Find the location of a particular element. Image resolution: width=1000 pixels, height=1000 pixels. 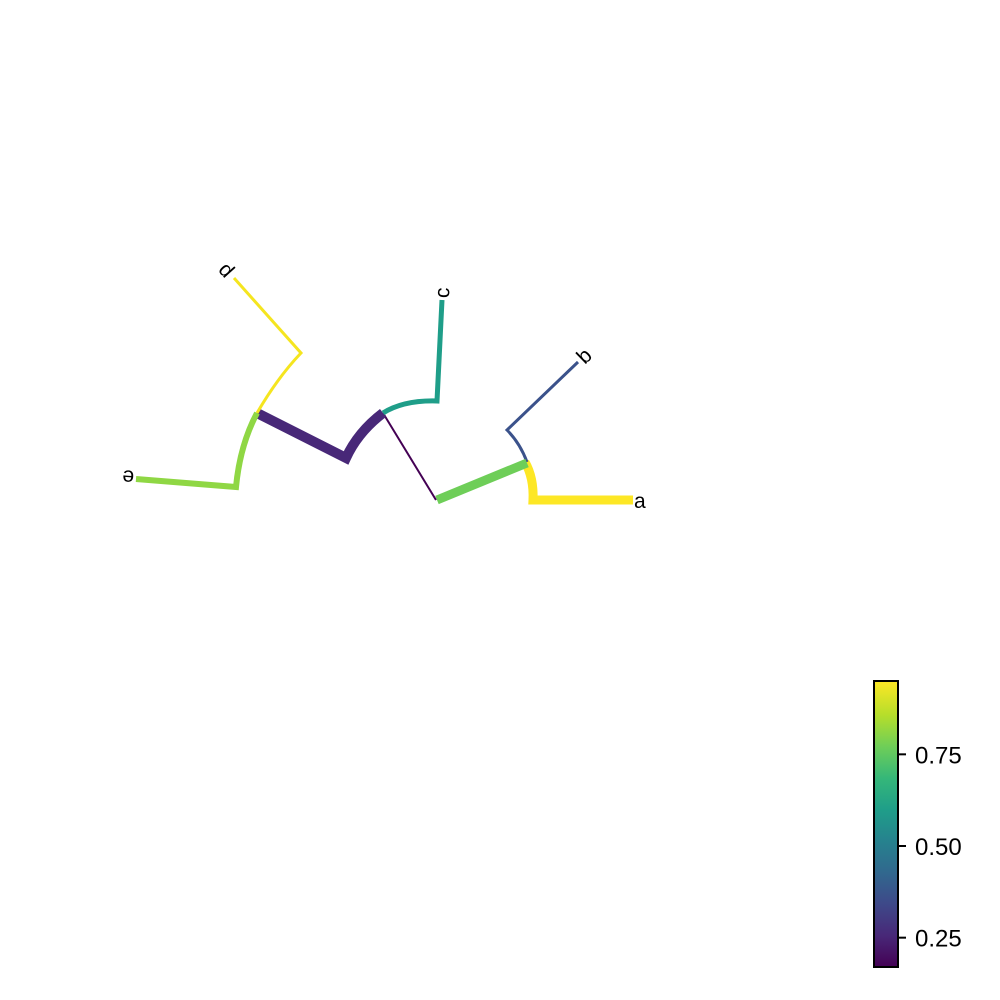

tip-label-e: e is located at coordinates (128, 477).